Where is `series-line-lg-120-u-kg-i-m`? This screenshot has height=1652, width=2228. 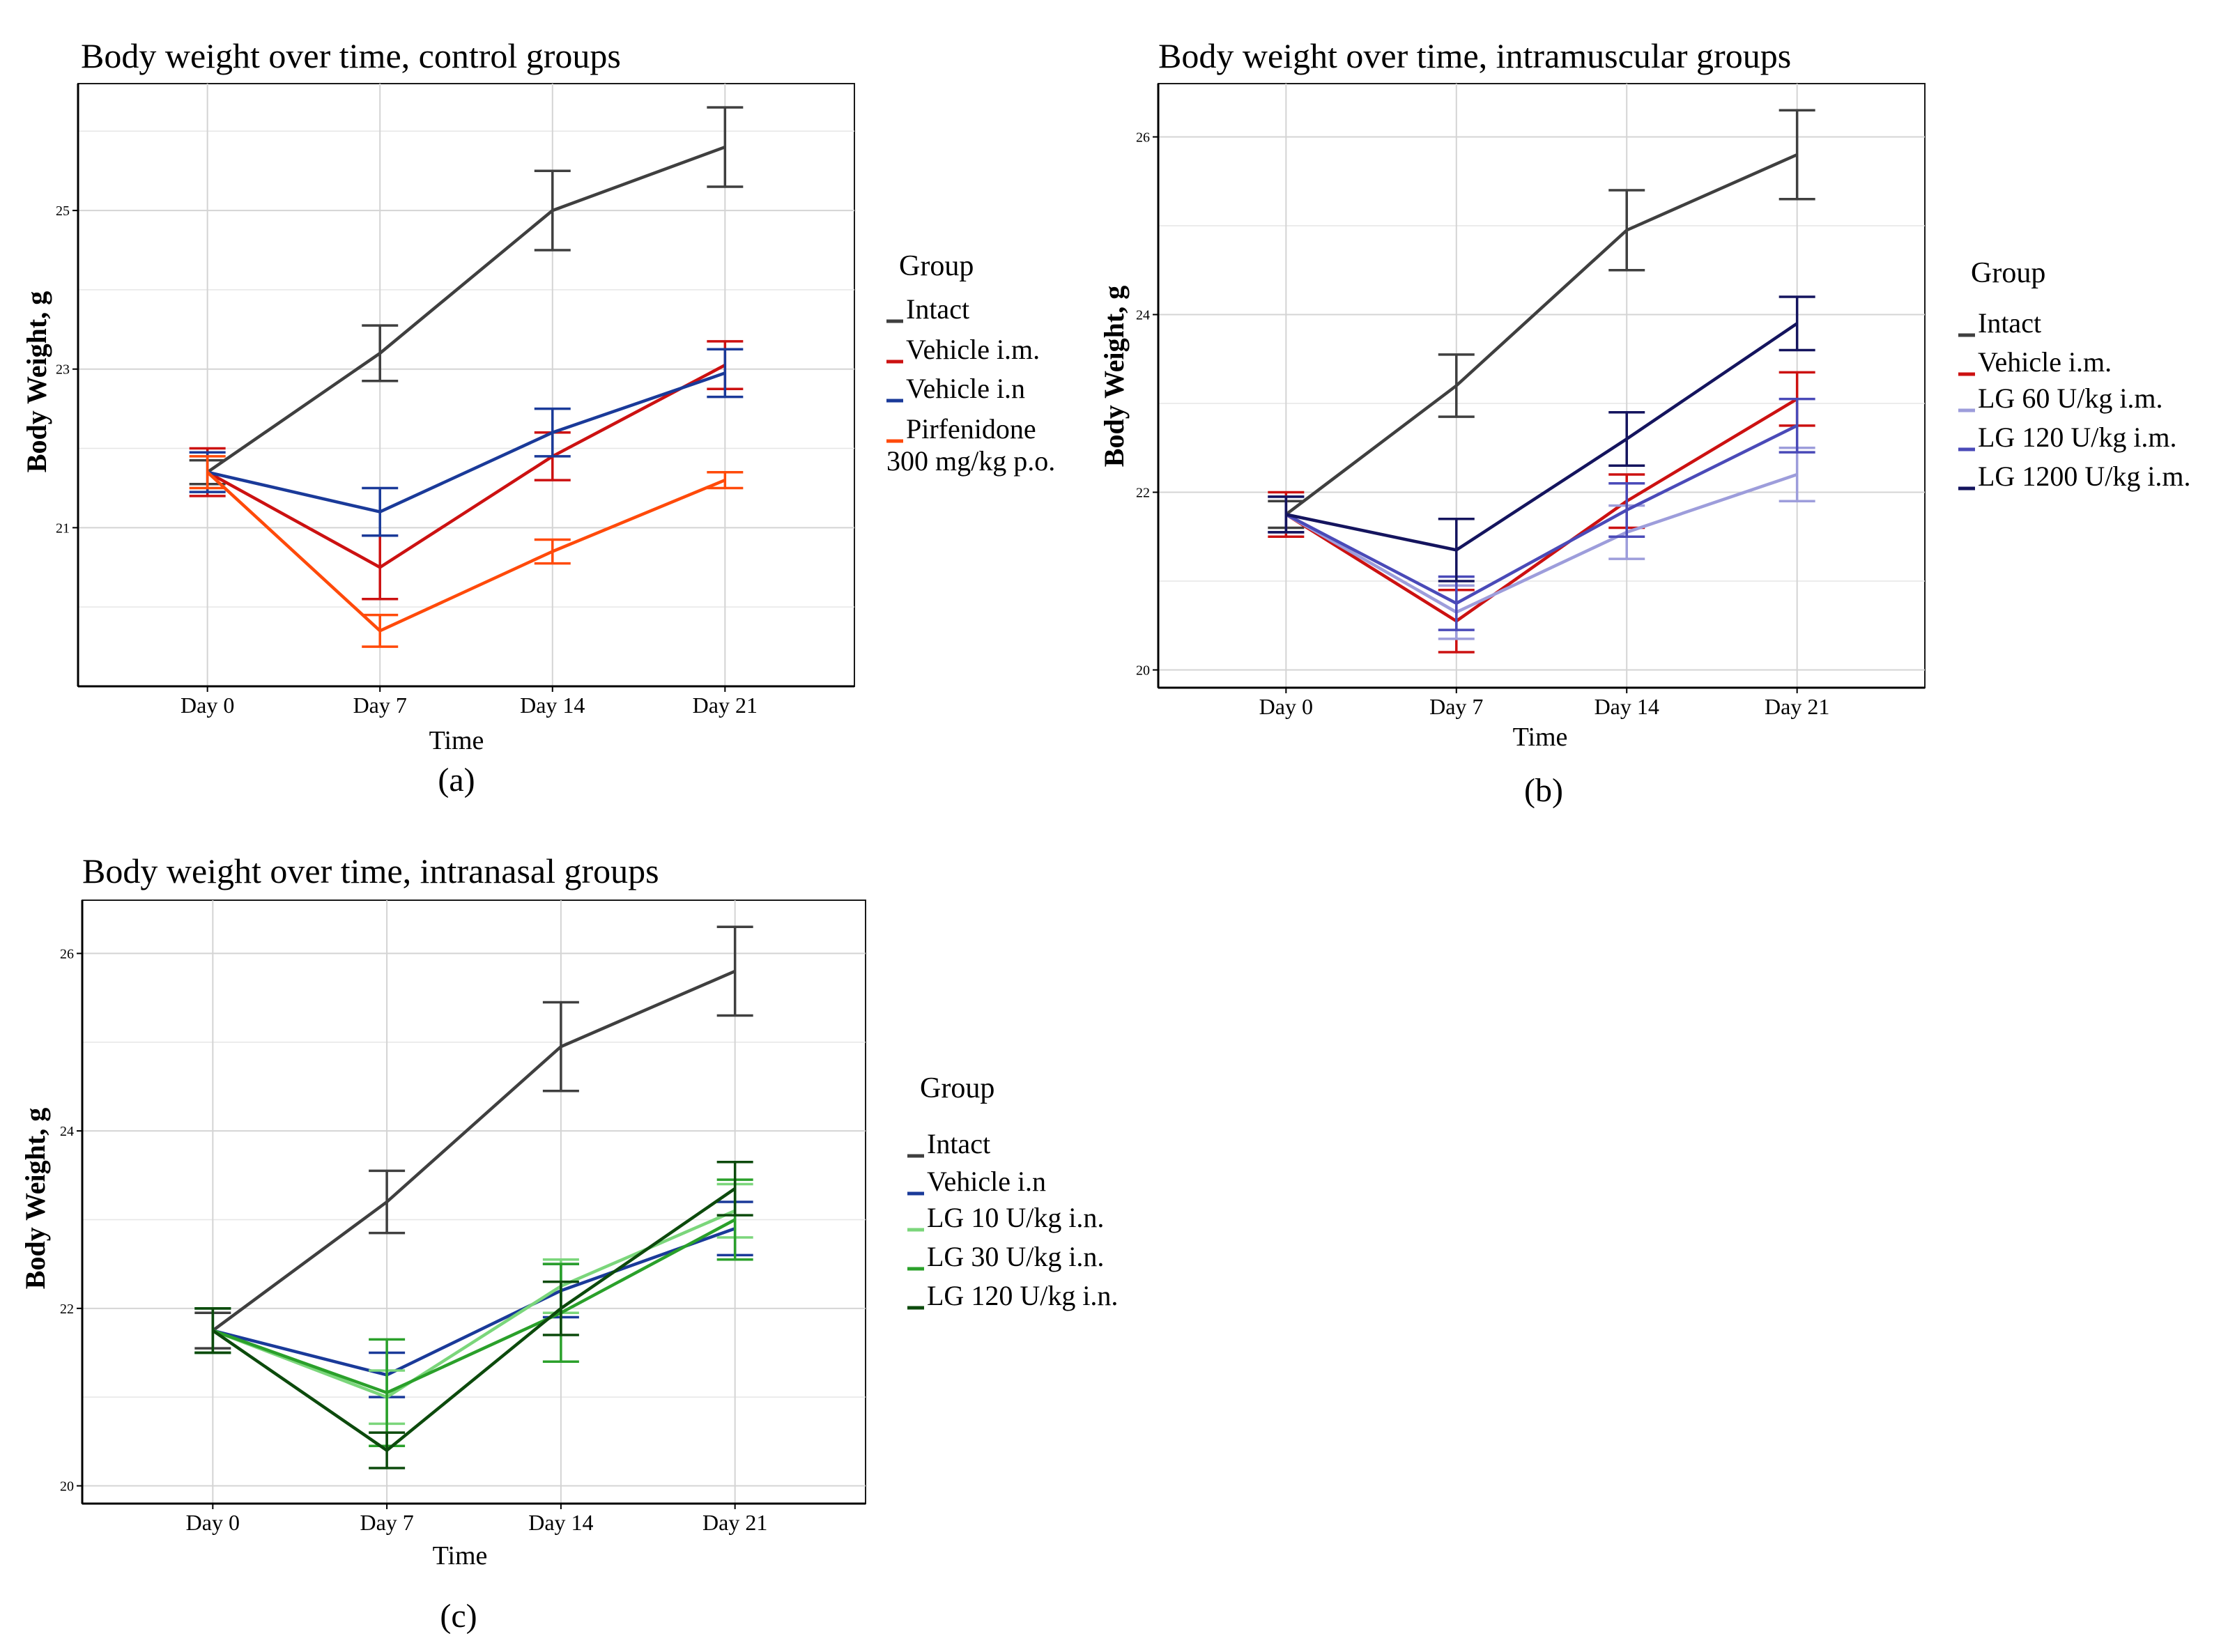 series-line-lg-120-u-kg-i-m is located at coordinates (1542, 514).